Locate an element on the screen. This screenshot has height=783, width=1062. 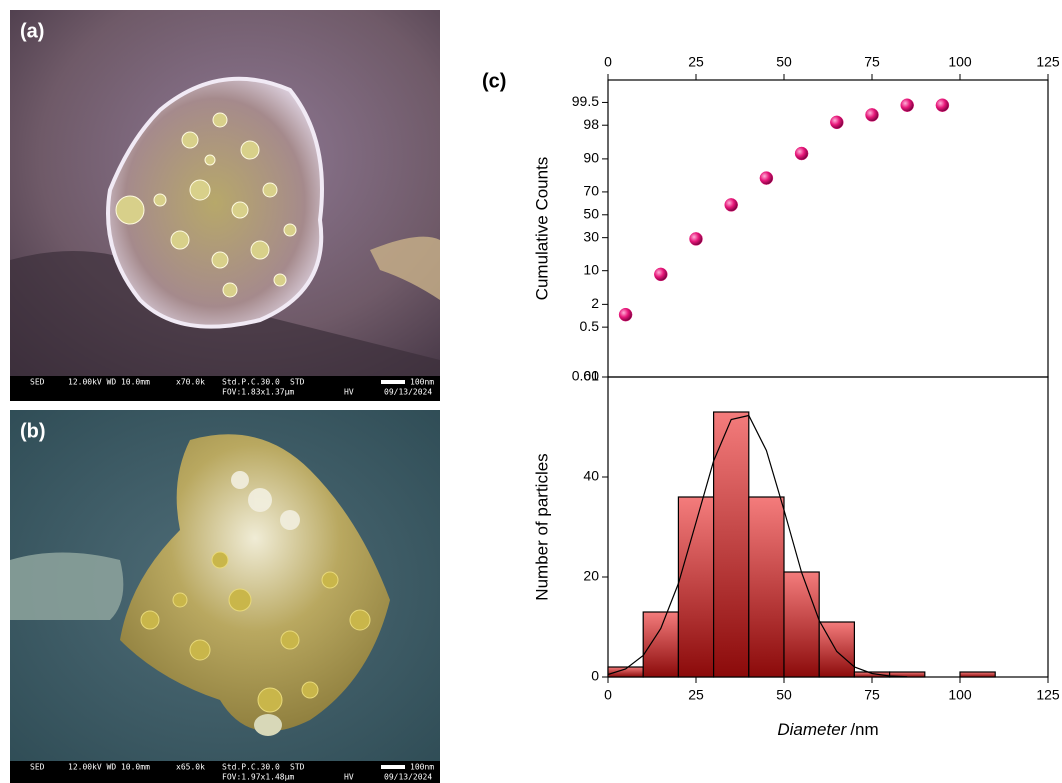
x-axis-label-unit: /nm is located at coordinates (864, 729).